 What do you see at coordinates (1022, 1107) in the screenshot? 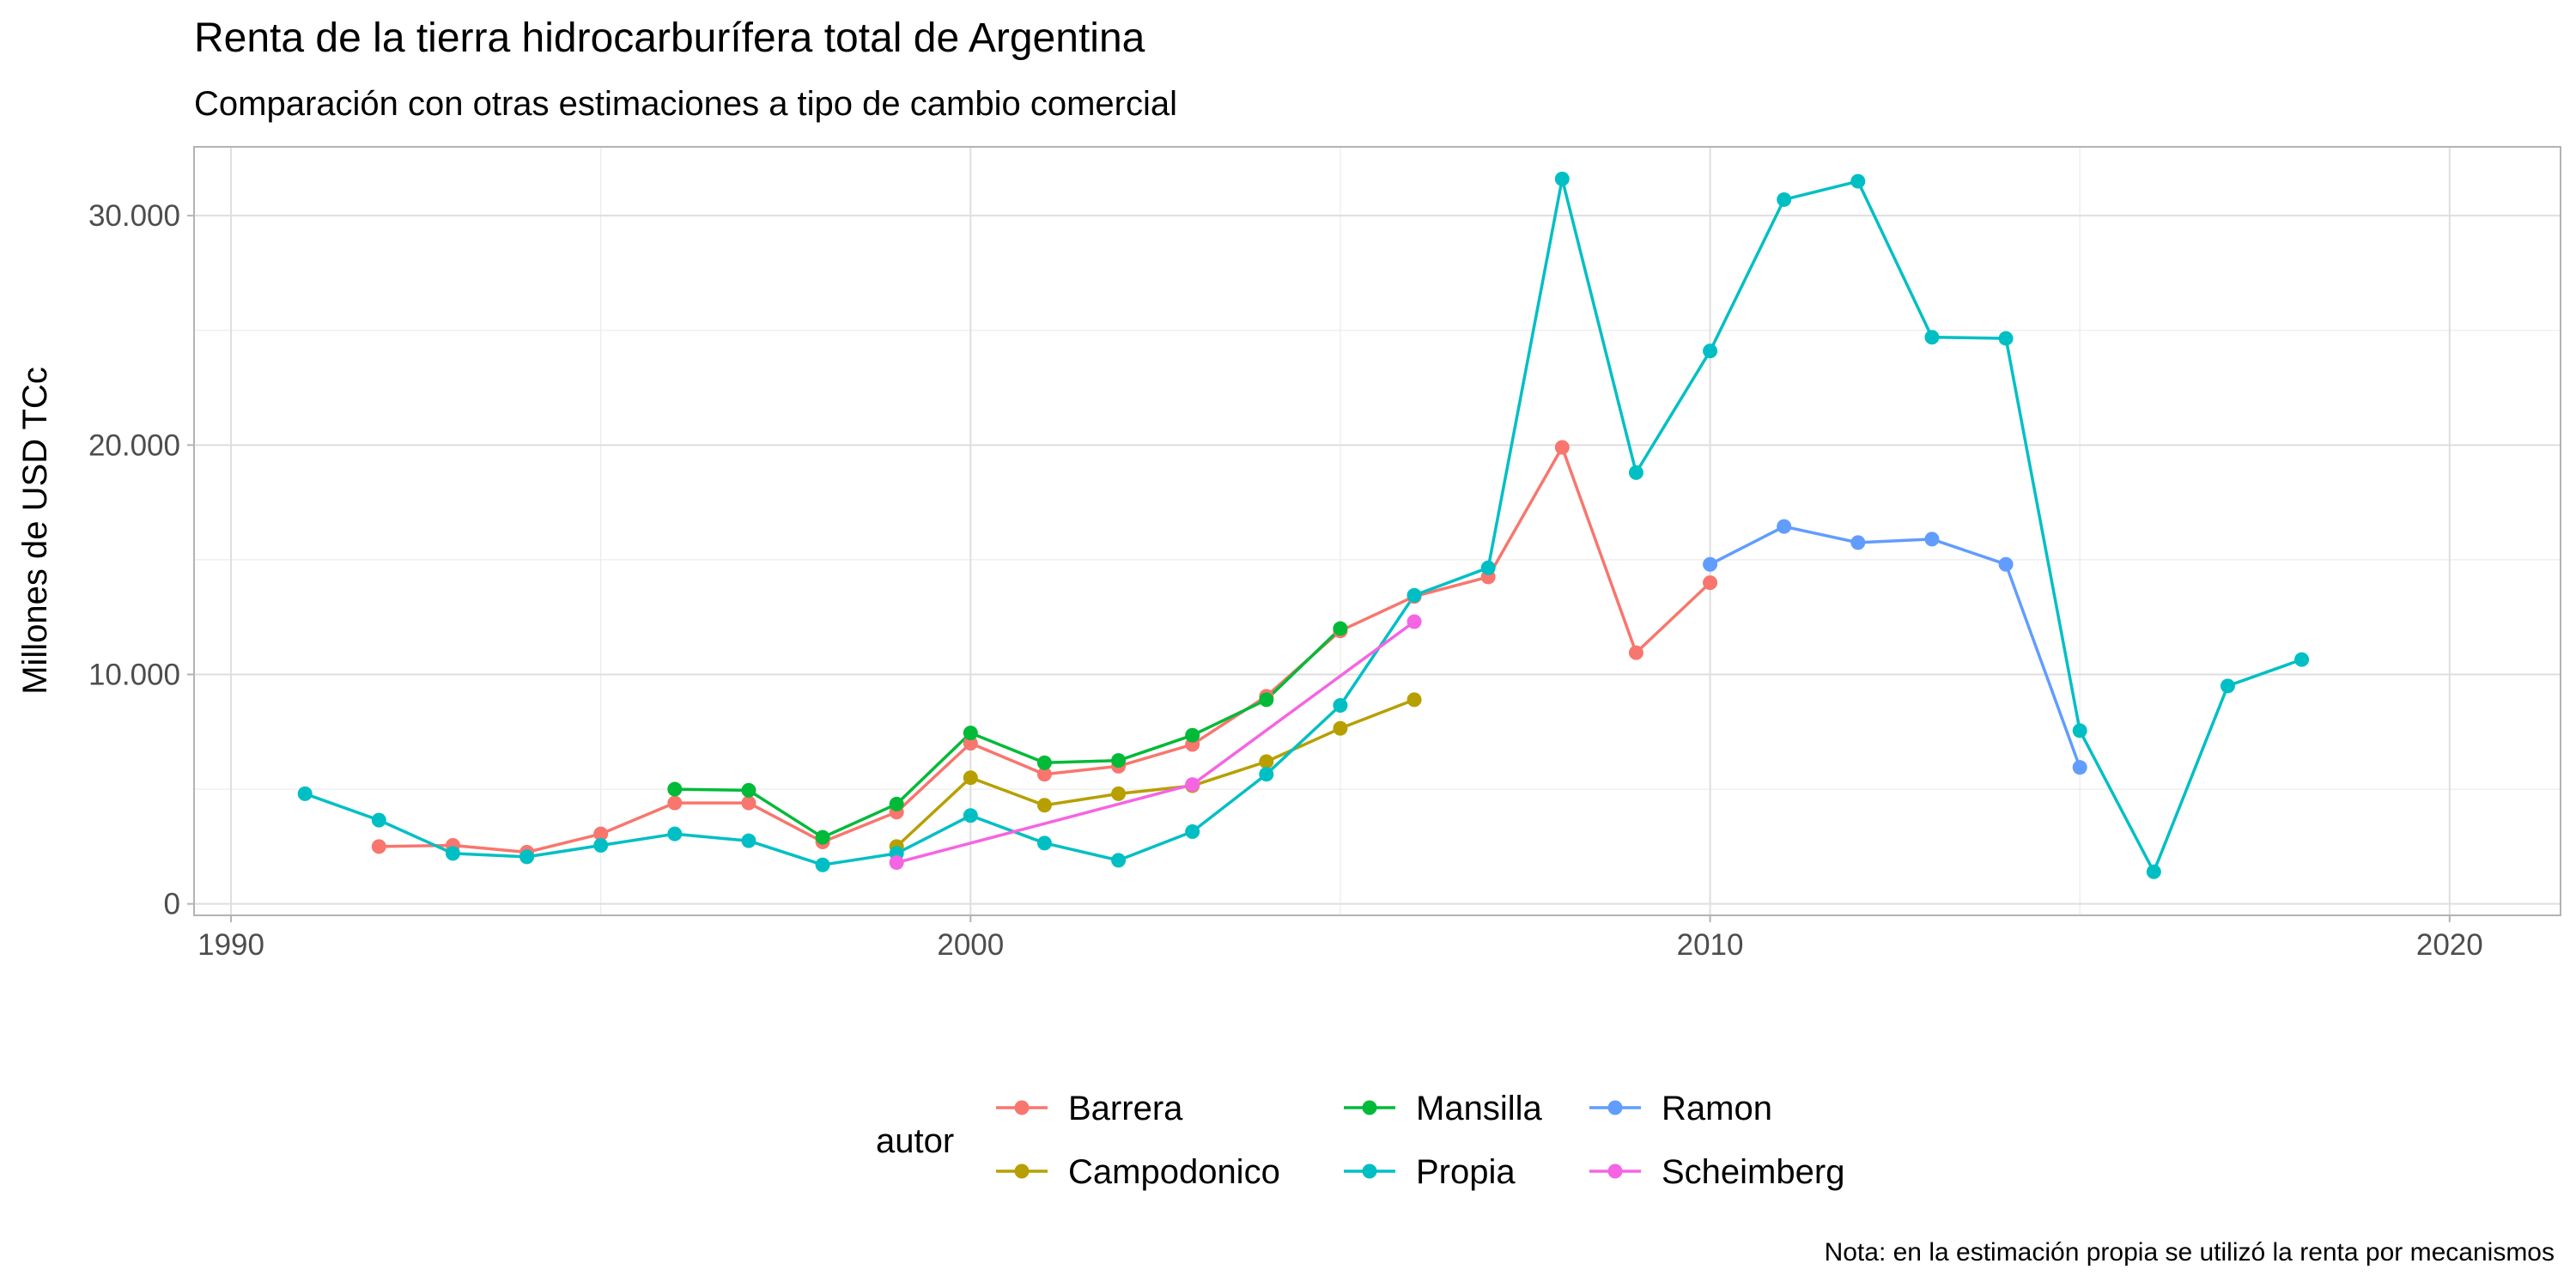
I see `legend-key-point-barrera` at bounding box center [1022, 1107].